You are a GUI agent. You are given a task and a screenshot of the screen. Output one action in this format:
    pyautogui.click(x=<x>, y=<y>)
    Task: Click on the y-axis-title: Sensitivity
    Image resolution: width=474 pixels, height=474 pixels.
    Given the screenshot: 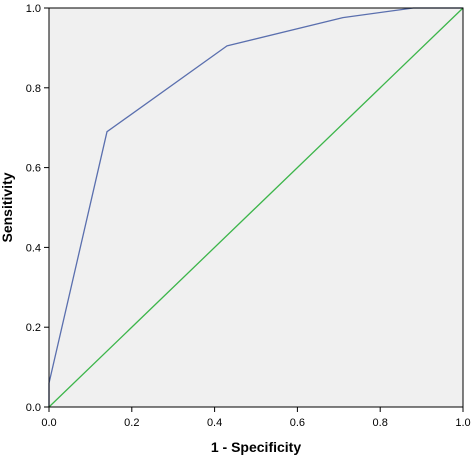 What is the action you would take?
    pyautogui.click(x=7, y=207)
    